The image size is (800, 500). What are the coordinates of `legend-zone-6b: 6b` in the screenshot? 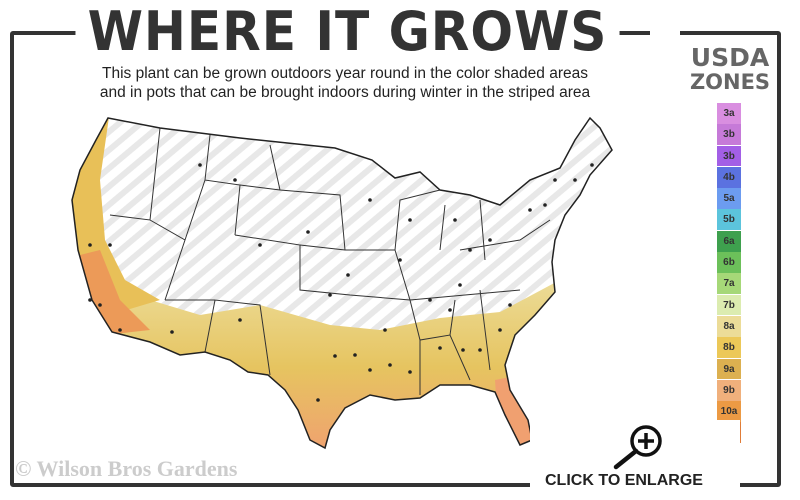 It's located at (729, 262).